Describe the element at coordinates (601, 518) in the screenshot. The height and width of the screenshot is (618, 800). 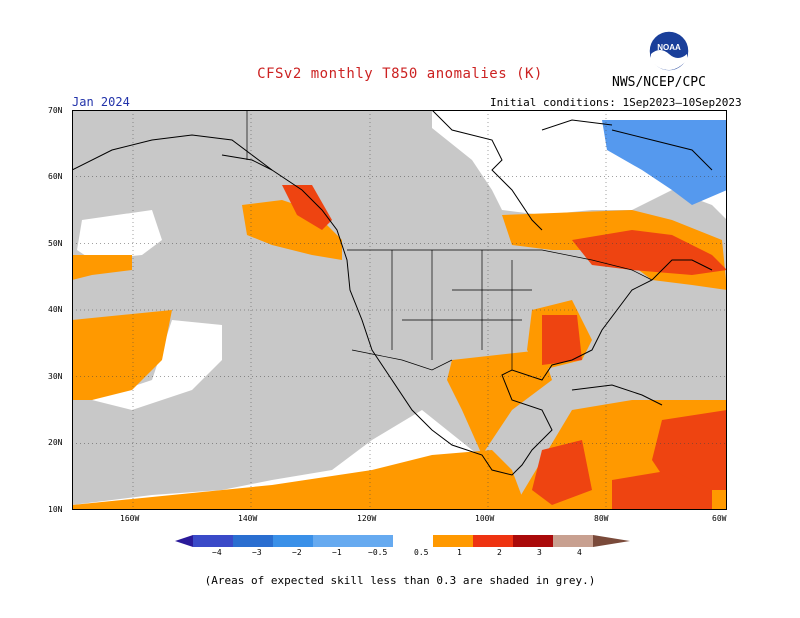
I see `lon-label: 80W` at that location.